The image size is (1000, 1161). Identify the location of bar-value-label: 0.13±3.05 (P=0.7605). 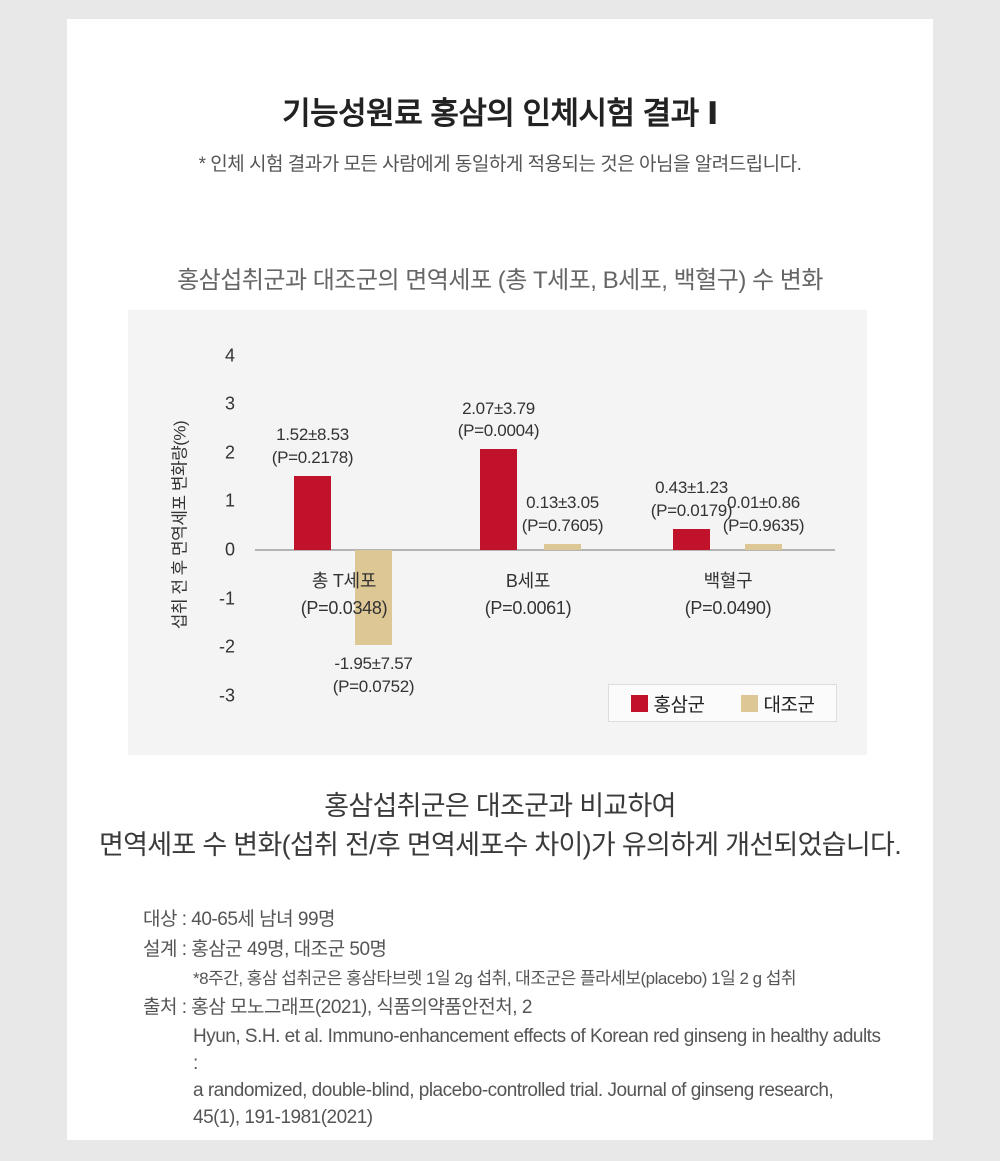
(563, 515).